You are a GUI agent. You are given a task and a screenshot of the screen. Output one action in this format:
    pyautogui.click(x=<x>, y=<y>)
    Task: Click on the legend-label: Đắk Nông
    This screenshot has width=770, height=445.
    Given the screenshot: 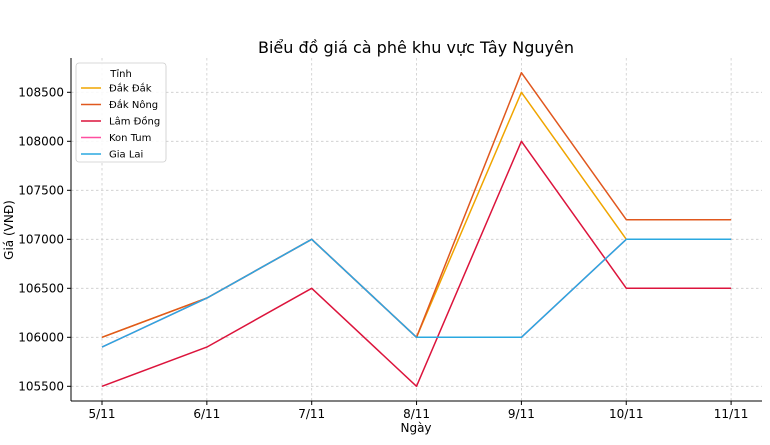 What is the action you would take?
    pyautogui.click(x=133, y=104)
    